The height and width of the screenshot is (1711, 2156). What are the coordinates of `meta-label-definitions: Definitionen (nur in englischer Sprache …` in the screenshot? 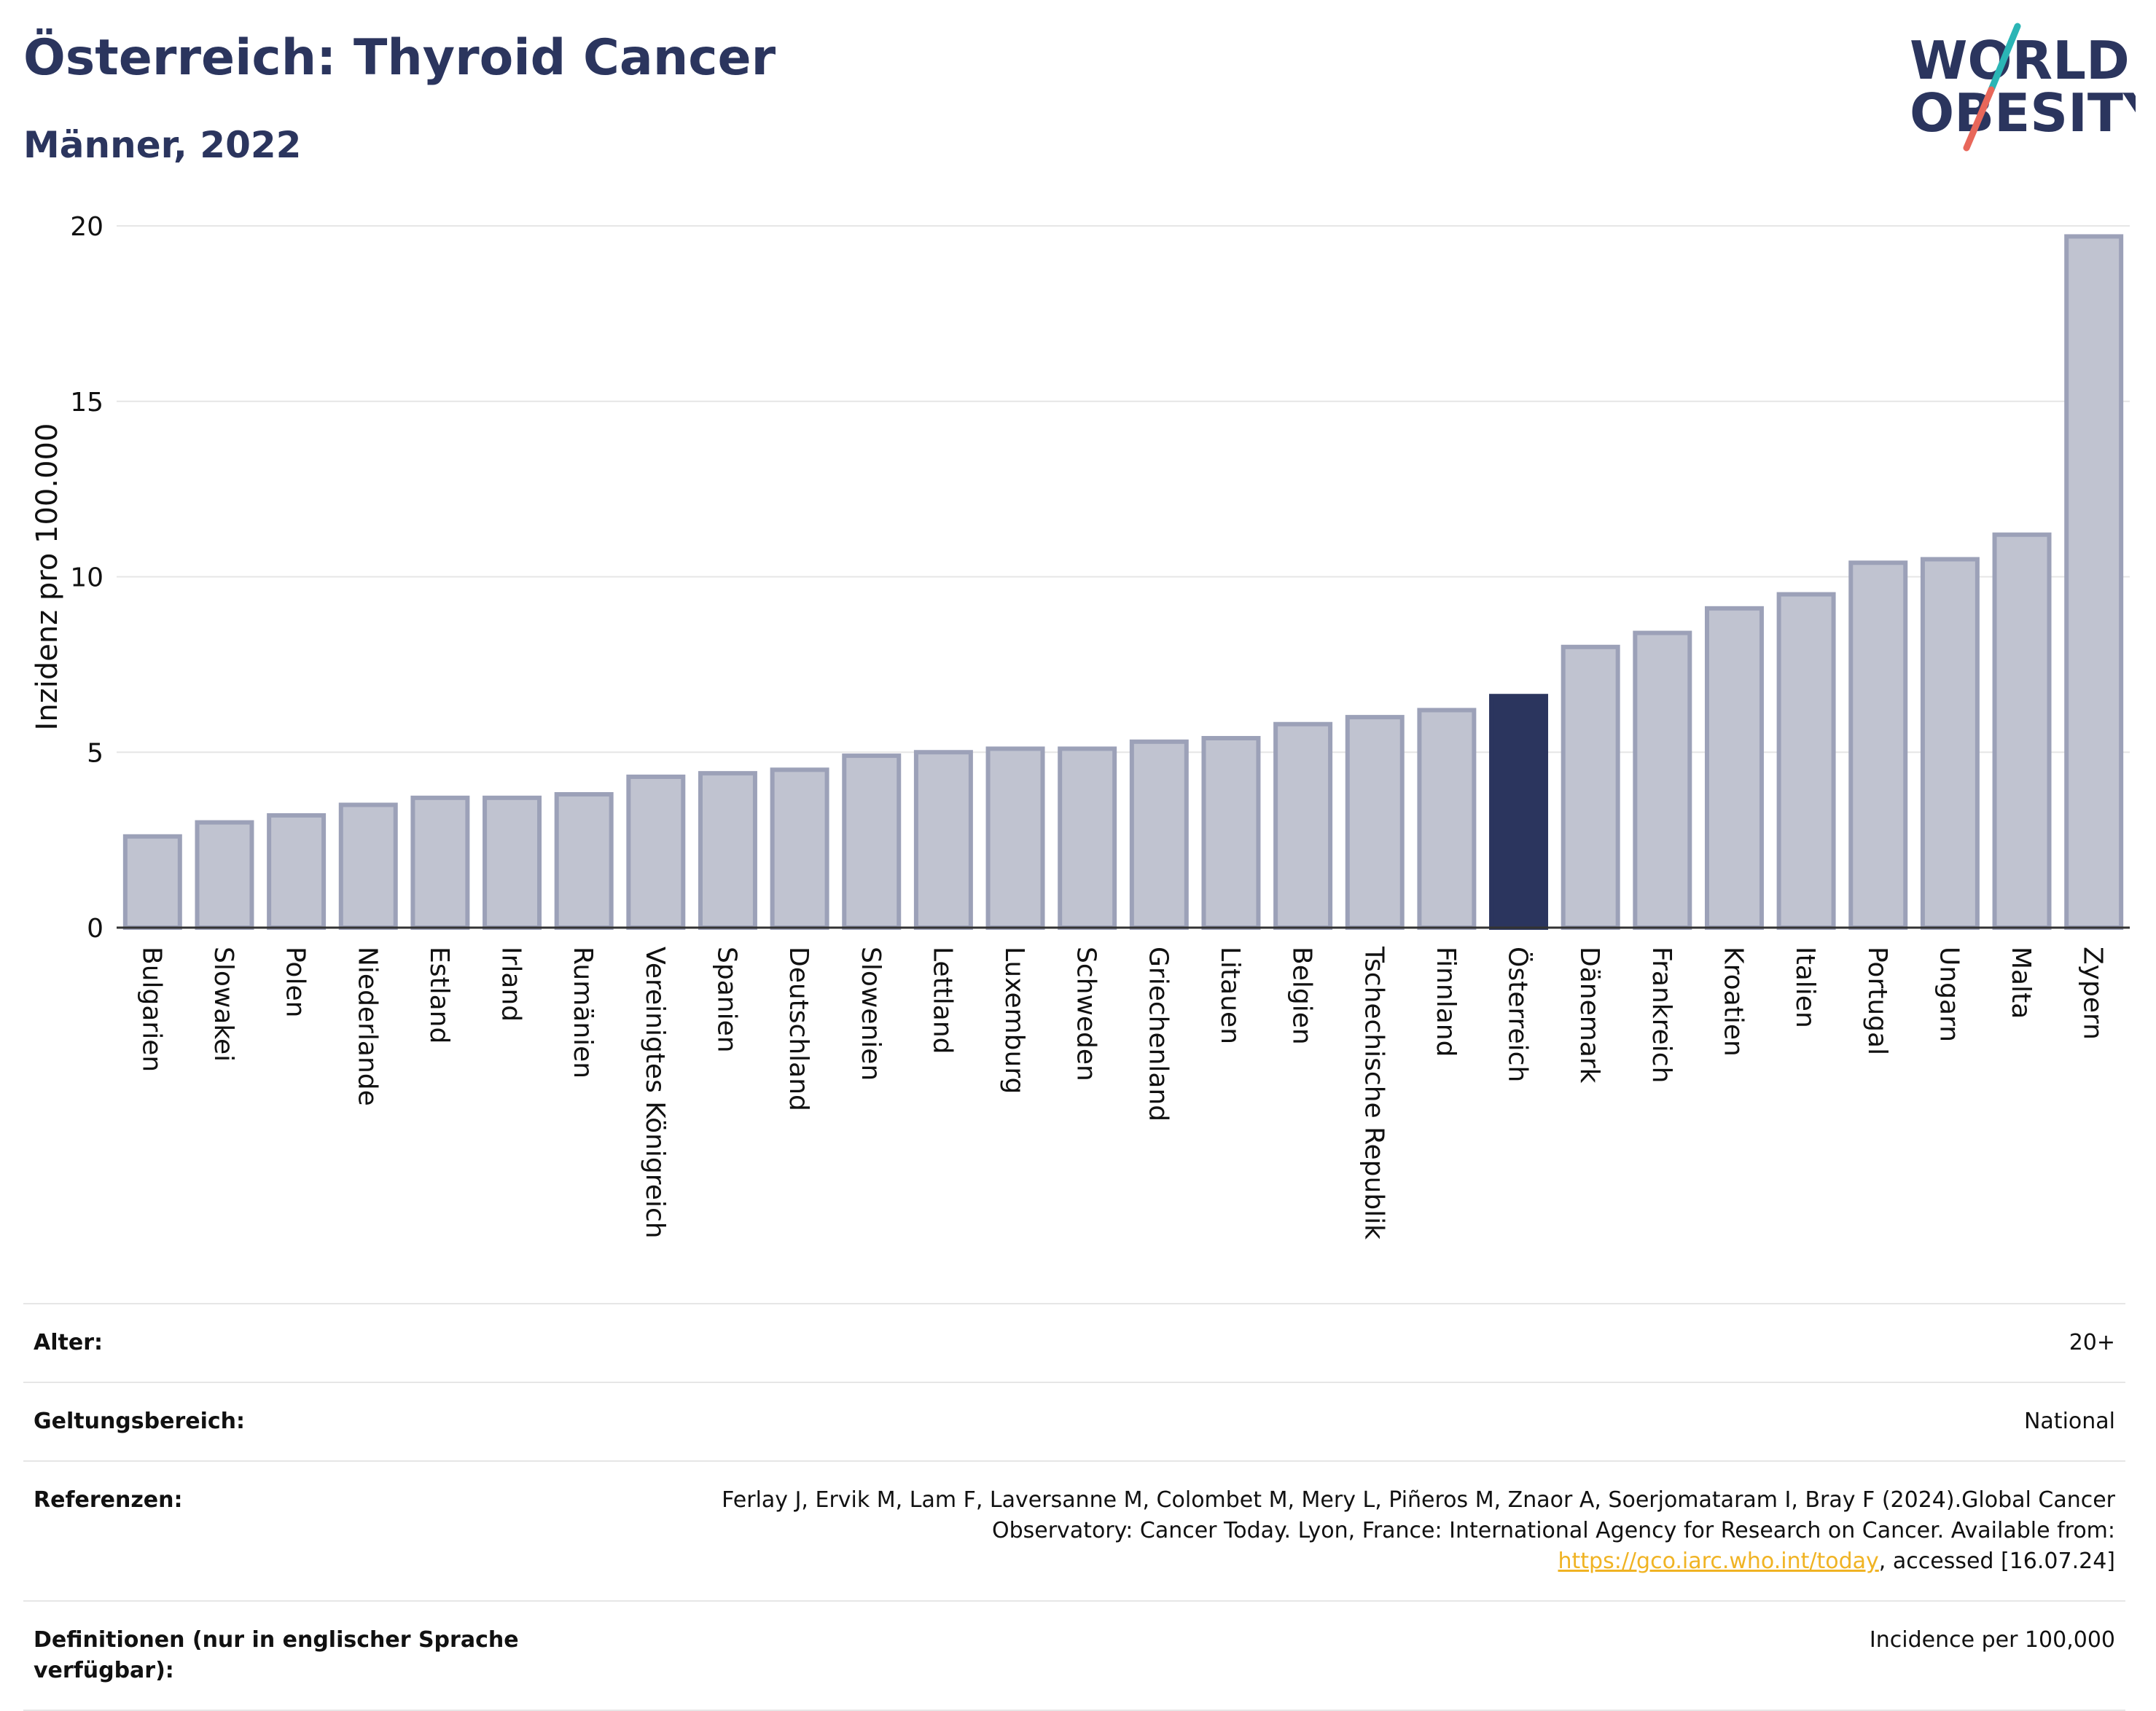 It's located at (277, 1655).